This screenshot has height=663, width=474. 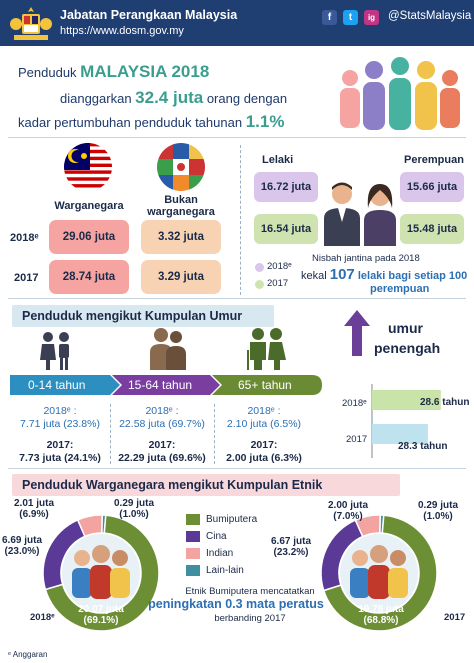 I want to click on donut-label-bumi: 19.78 juta (68.8%), so click(x=381, y=615).